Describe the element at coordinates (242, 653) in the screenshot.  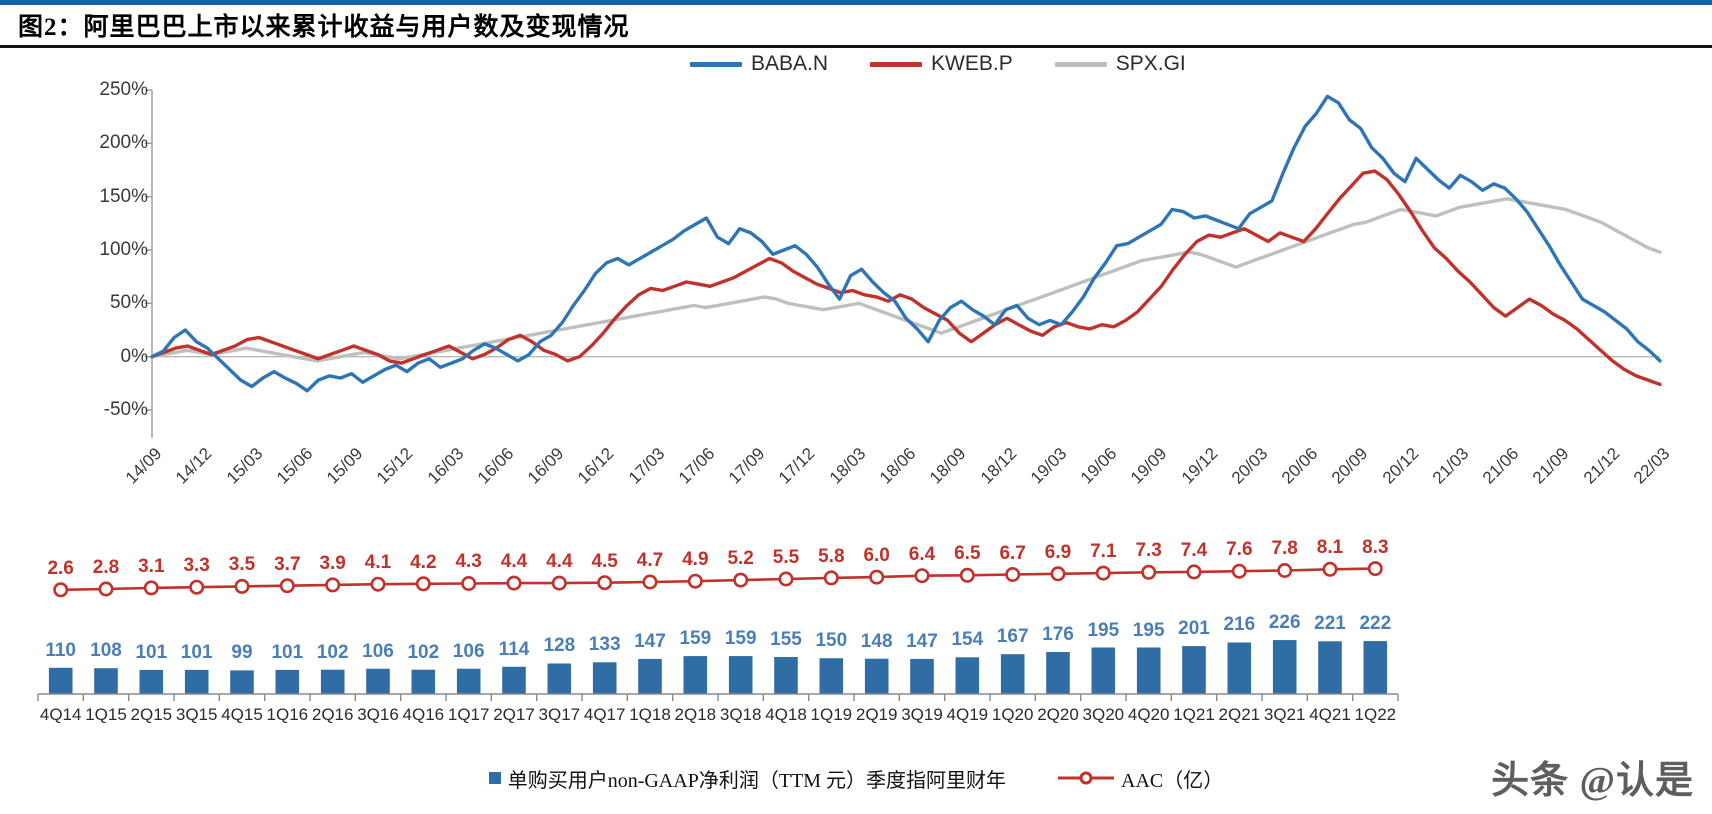
I see `bar-value-label: 99` at that location.